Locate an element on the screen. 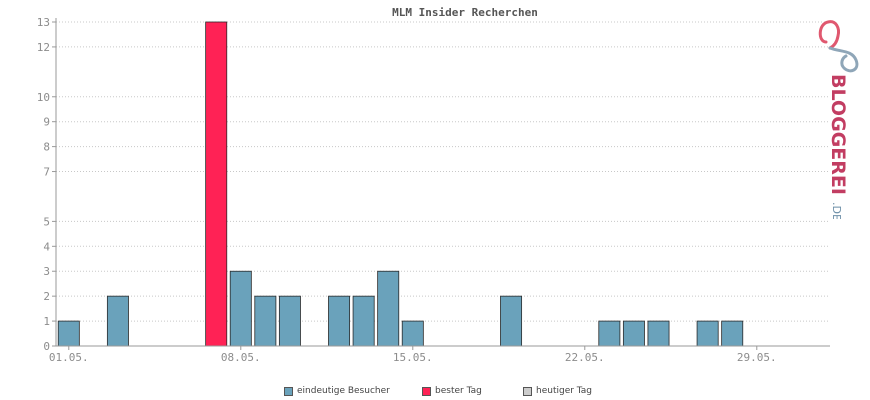 The width and height of the screenshot is (870, 400). y-tick-label: 8 is located at coordinates (46, 147).